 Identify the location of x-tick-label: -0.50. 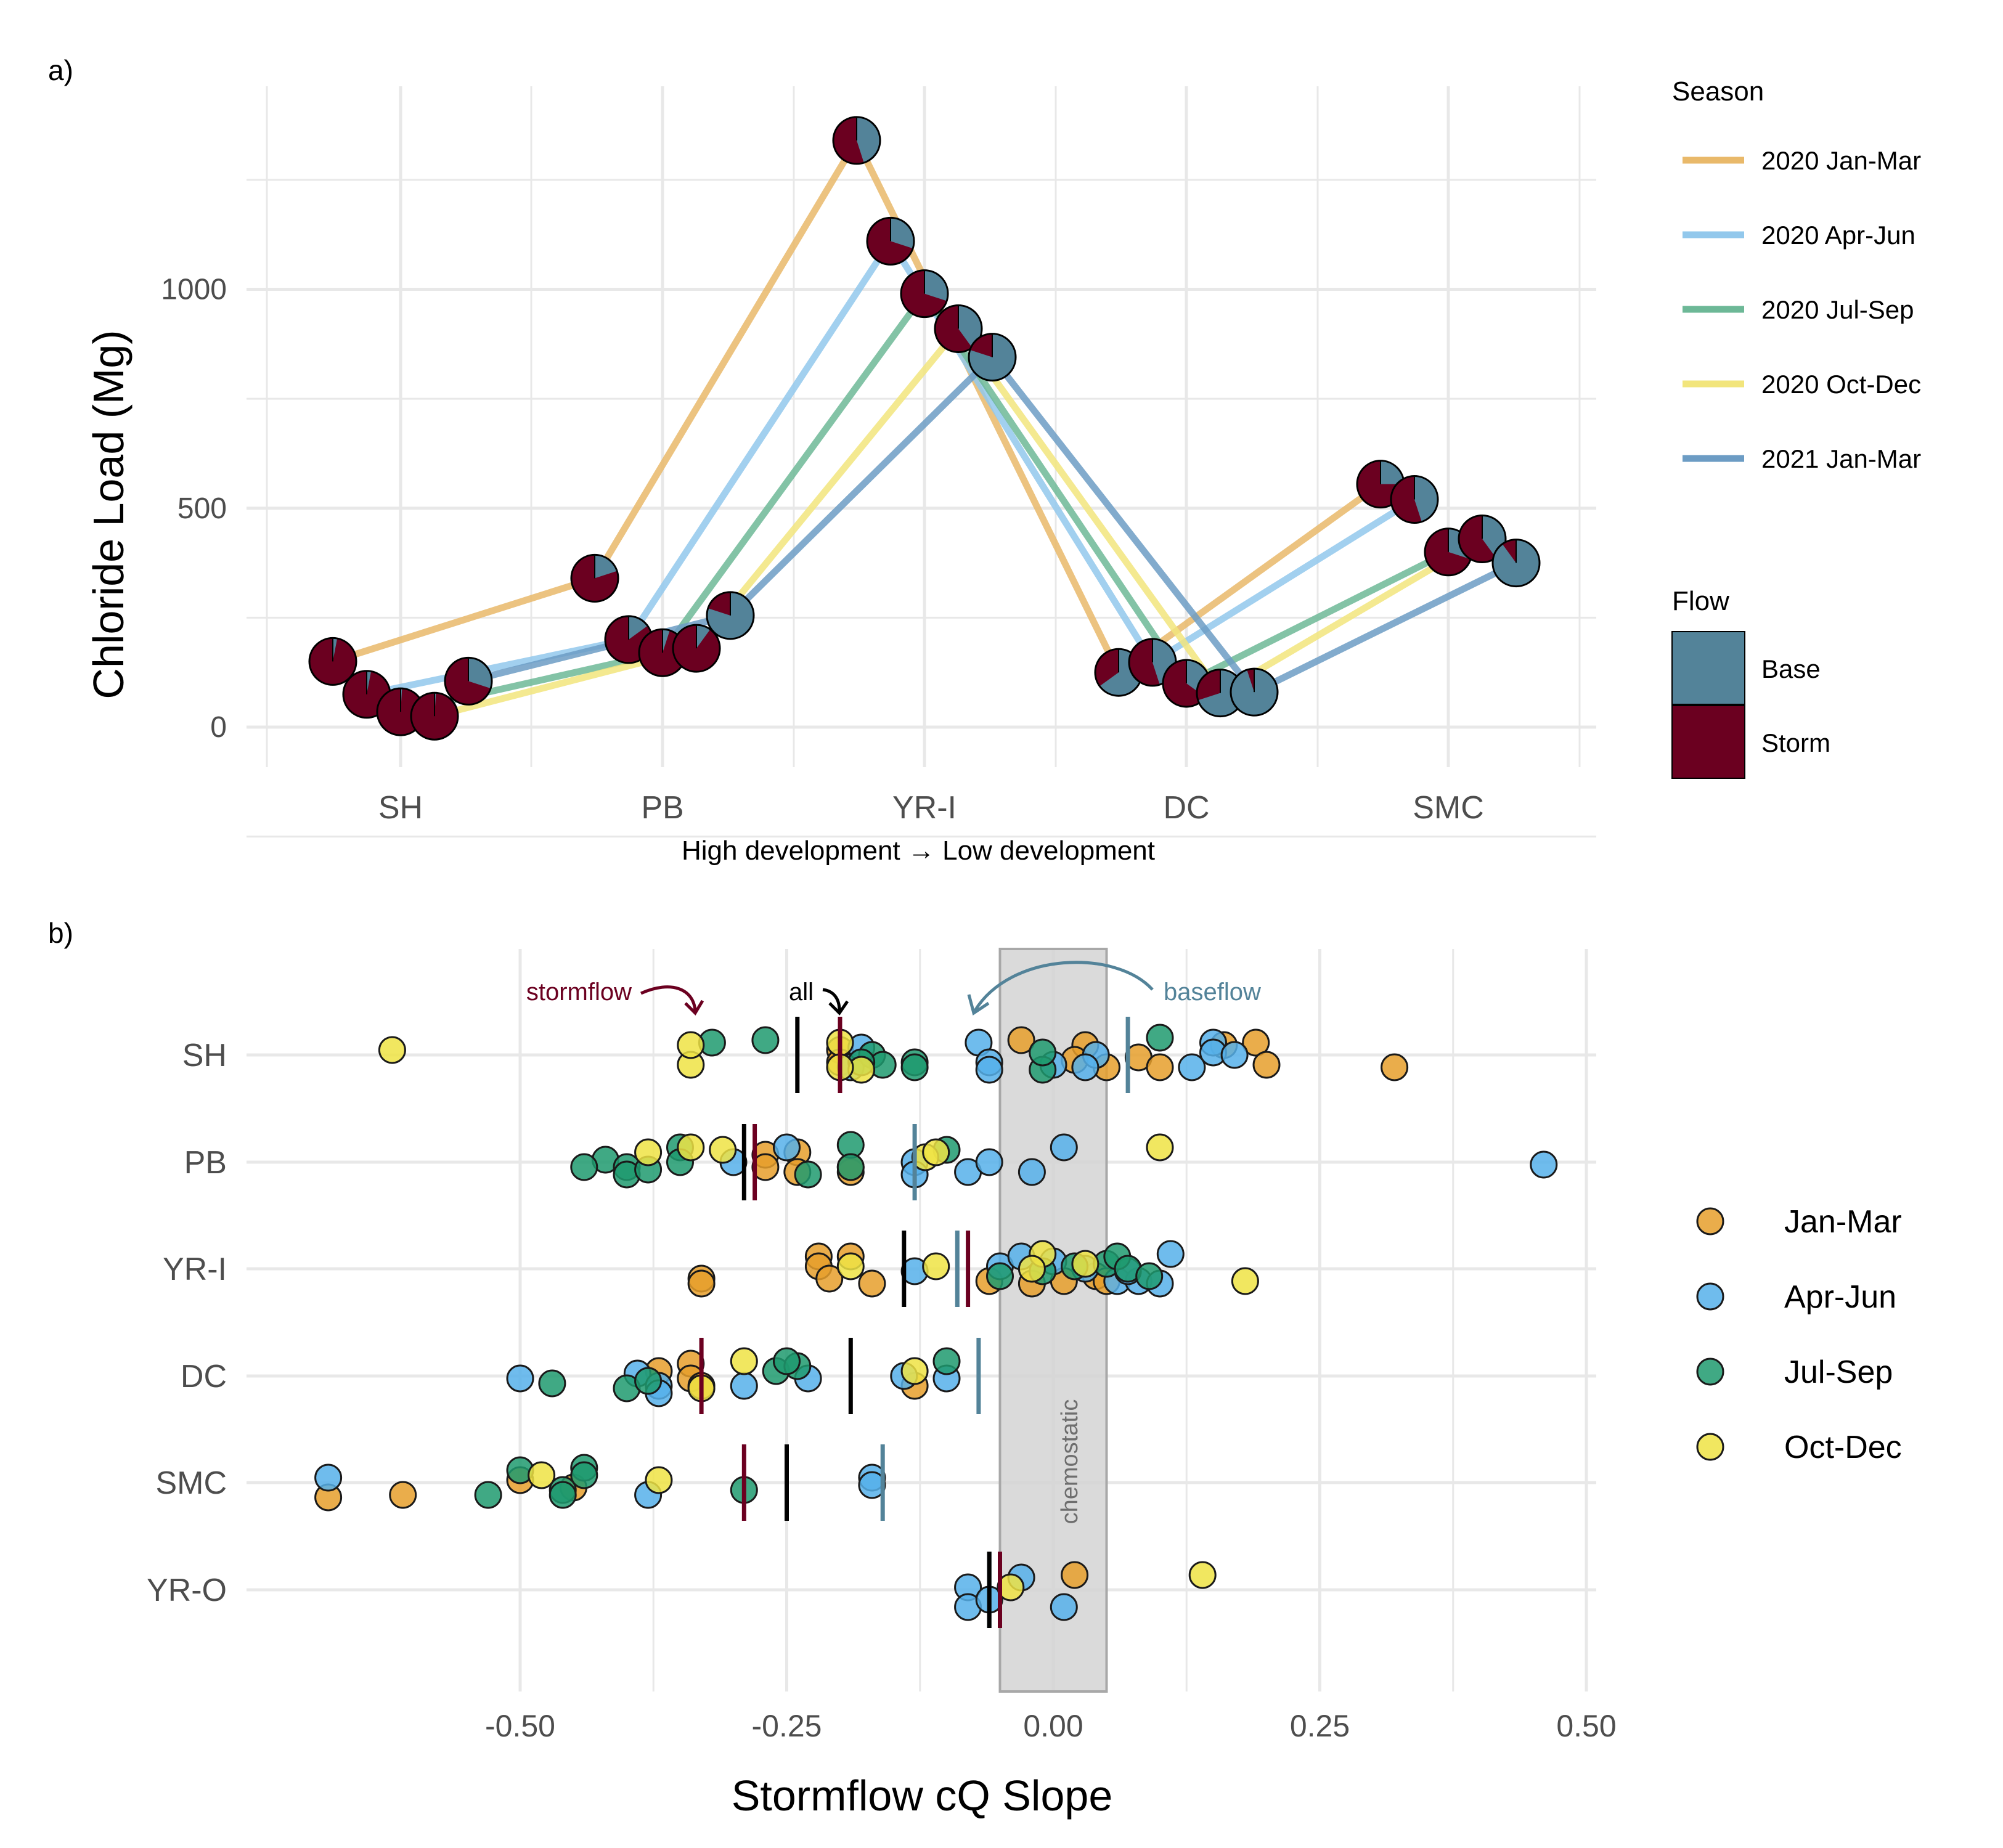
(520, 1726).